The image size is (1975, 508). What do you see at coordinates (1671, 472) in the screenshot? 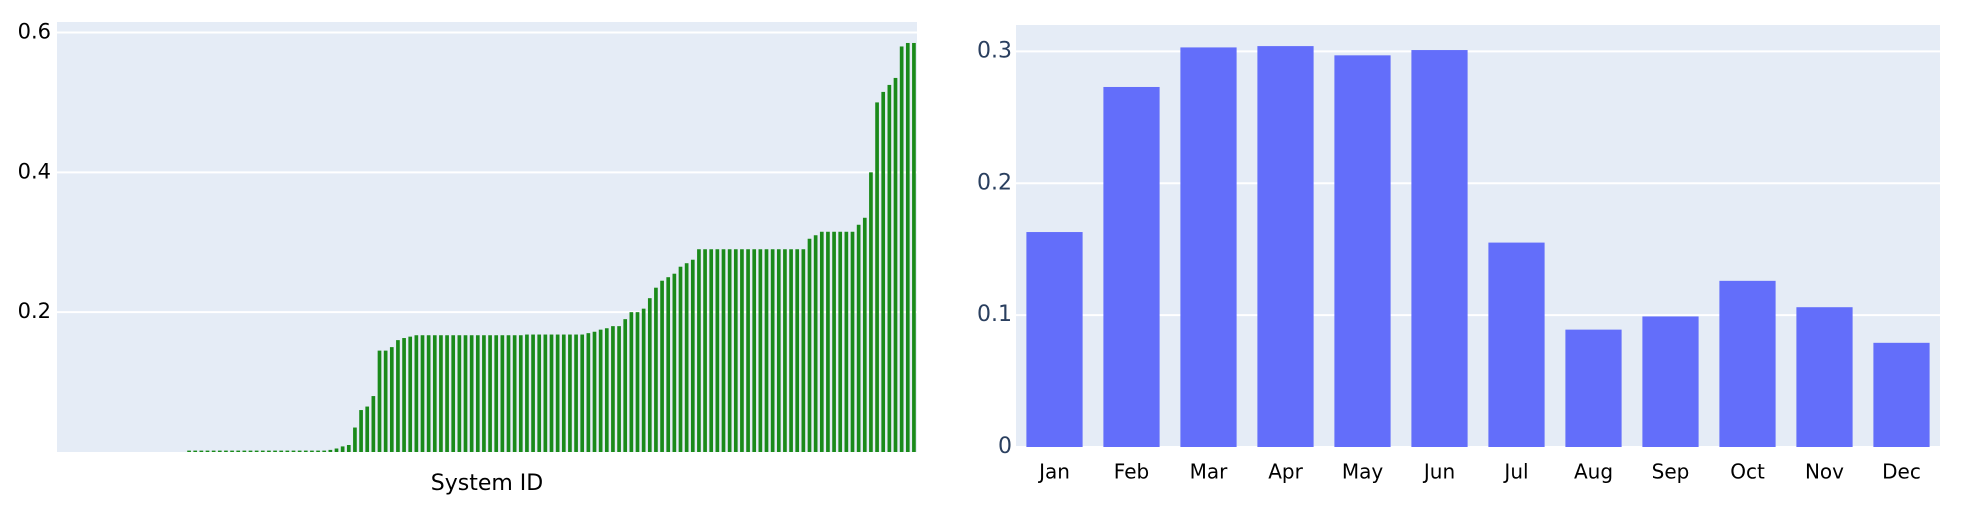
I see `x-tick-label: Sep` at bounding box center [1671, 472].